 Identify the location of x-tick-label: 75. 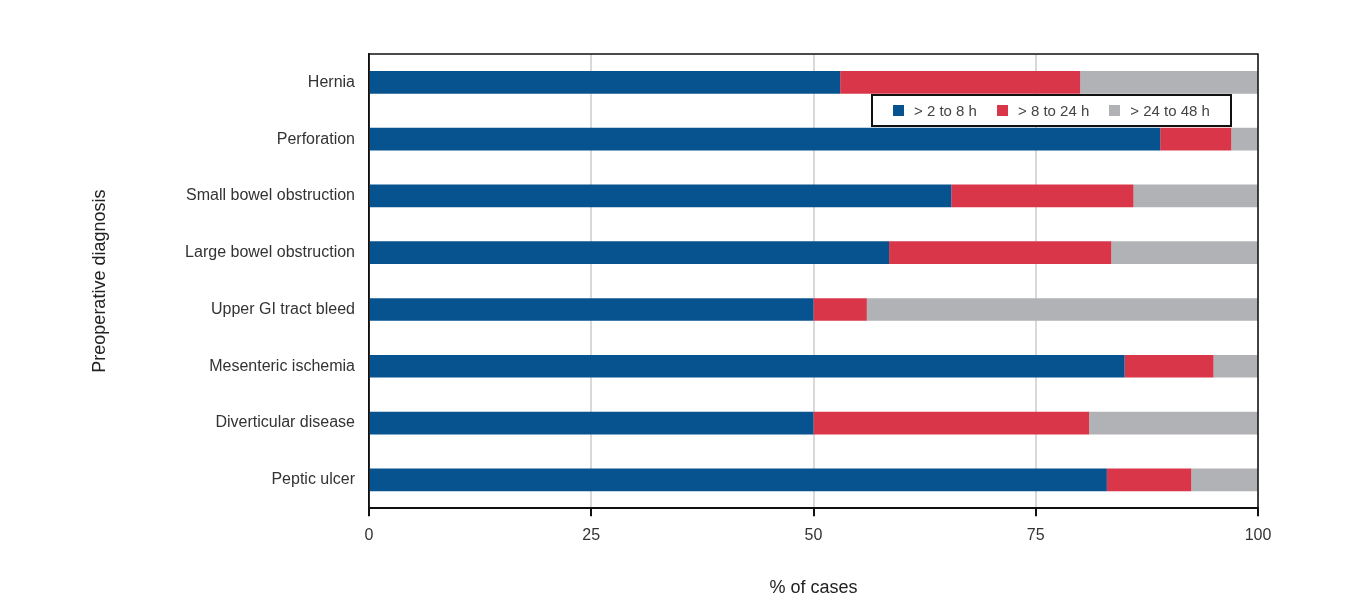
(1035, 535).